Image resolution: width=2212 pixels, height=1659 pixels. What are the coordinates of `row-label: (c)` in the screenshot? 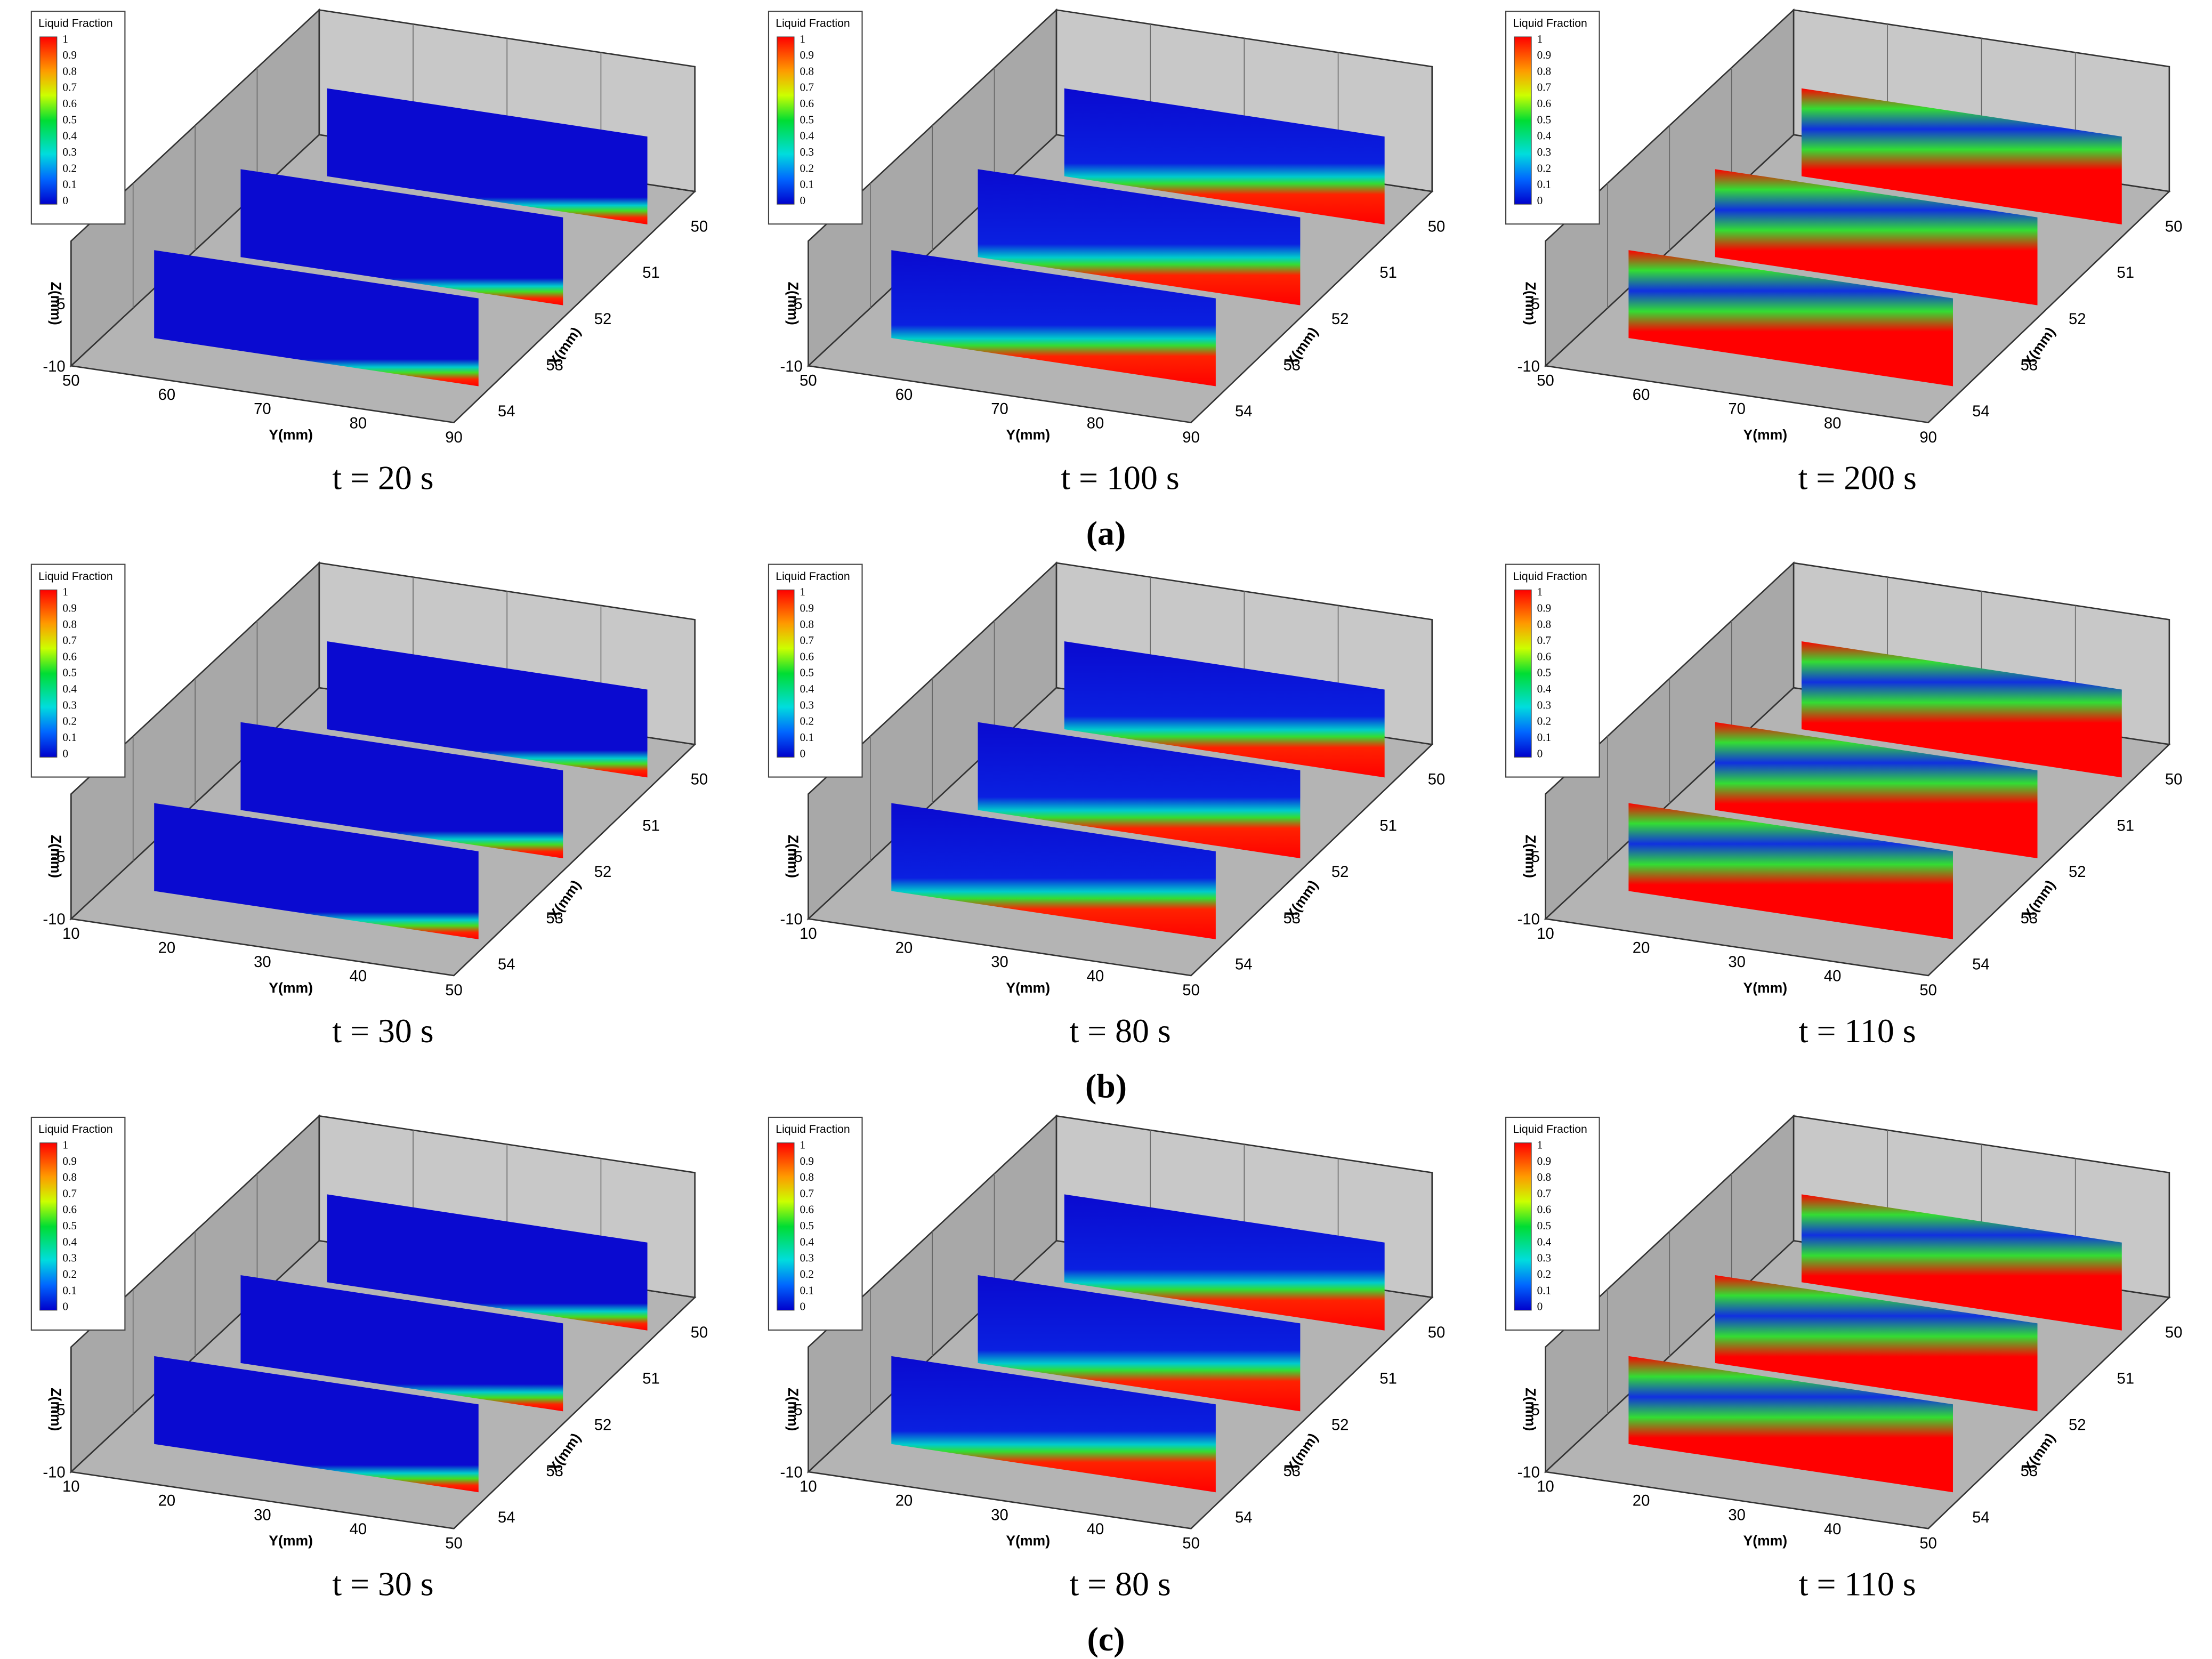 It's located at (1106, 1639).